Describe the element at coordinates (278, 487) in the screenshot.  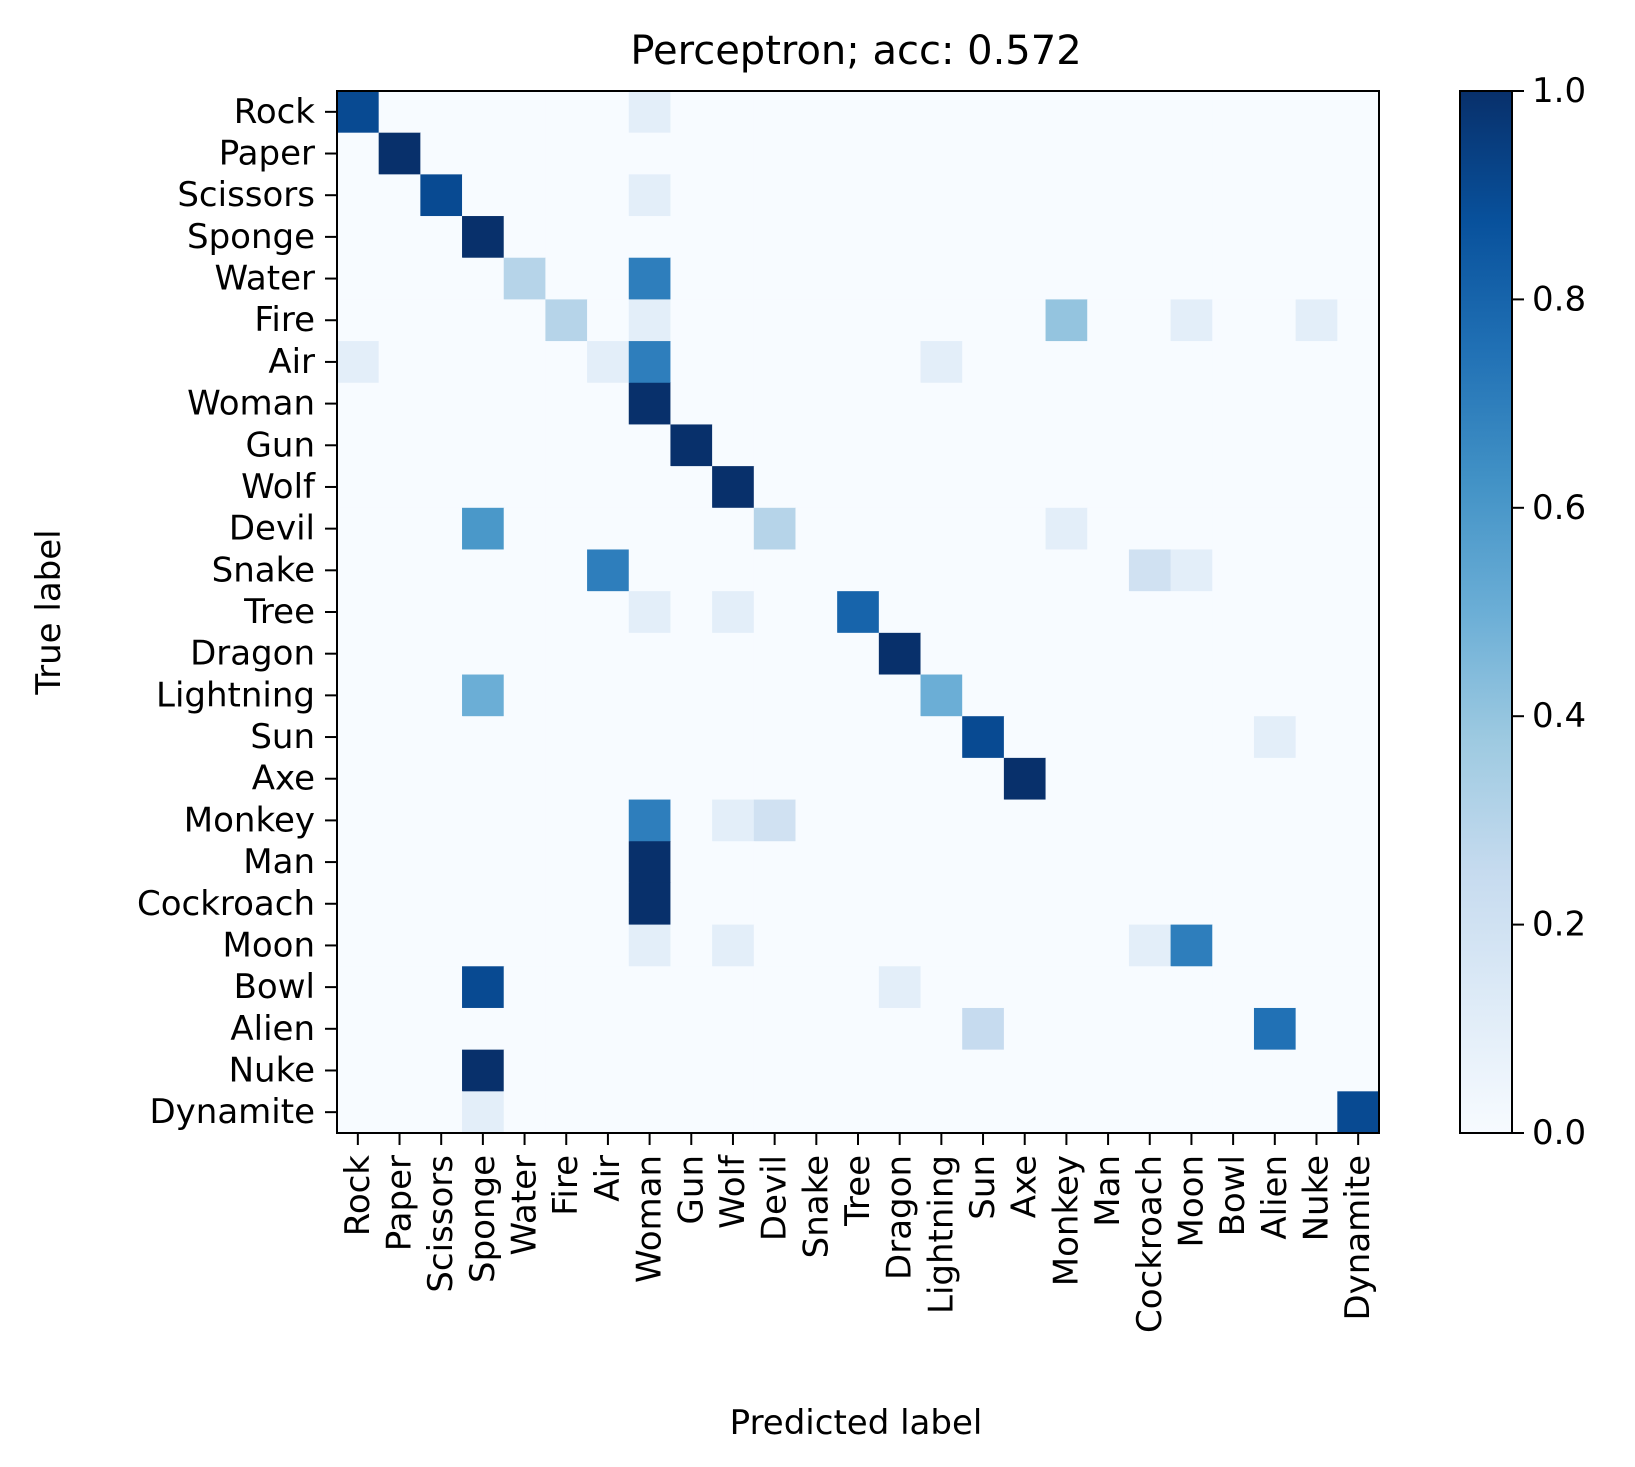
I see `y-tick-label: Wolf` at that location.